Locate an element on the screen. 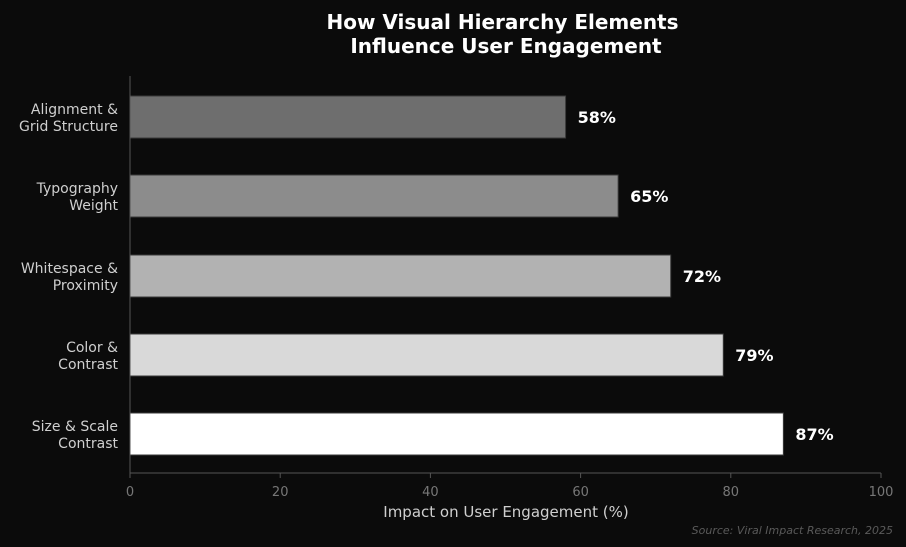 This screenshot has height=547, width=906. category-label-1-line-1: Weight is located at coordinates (93, 206).